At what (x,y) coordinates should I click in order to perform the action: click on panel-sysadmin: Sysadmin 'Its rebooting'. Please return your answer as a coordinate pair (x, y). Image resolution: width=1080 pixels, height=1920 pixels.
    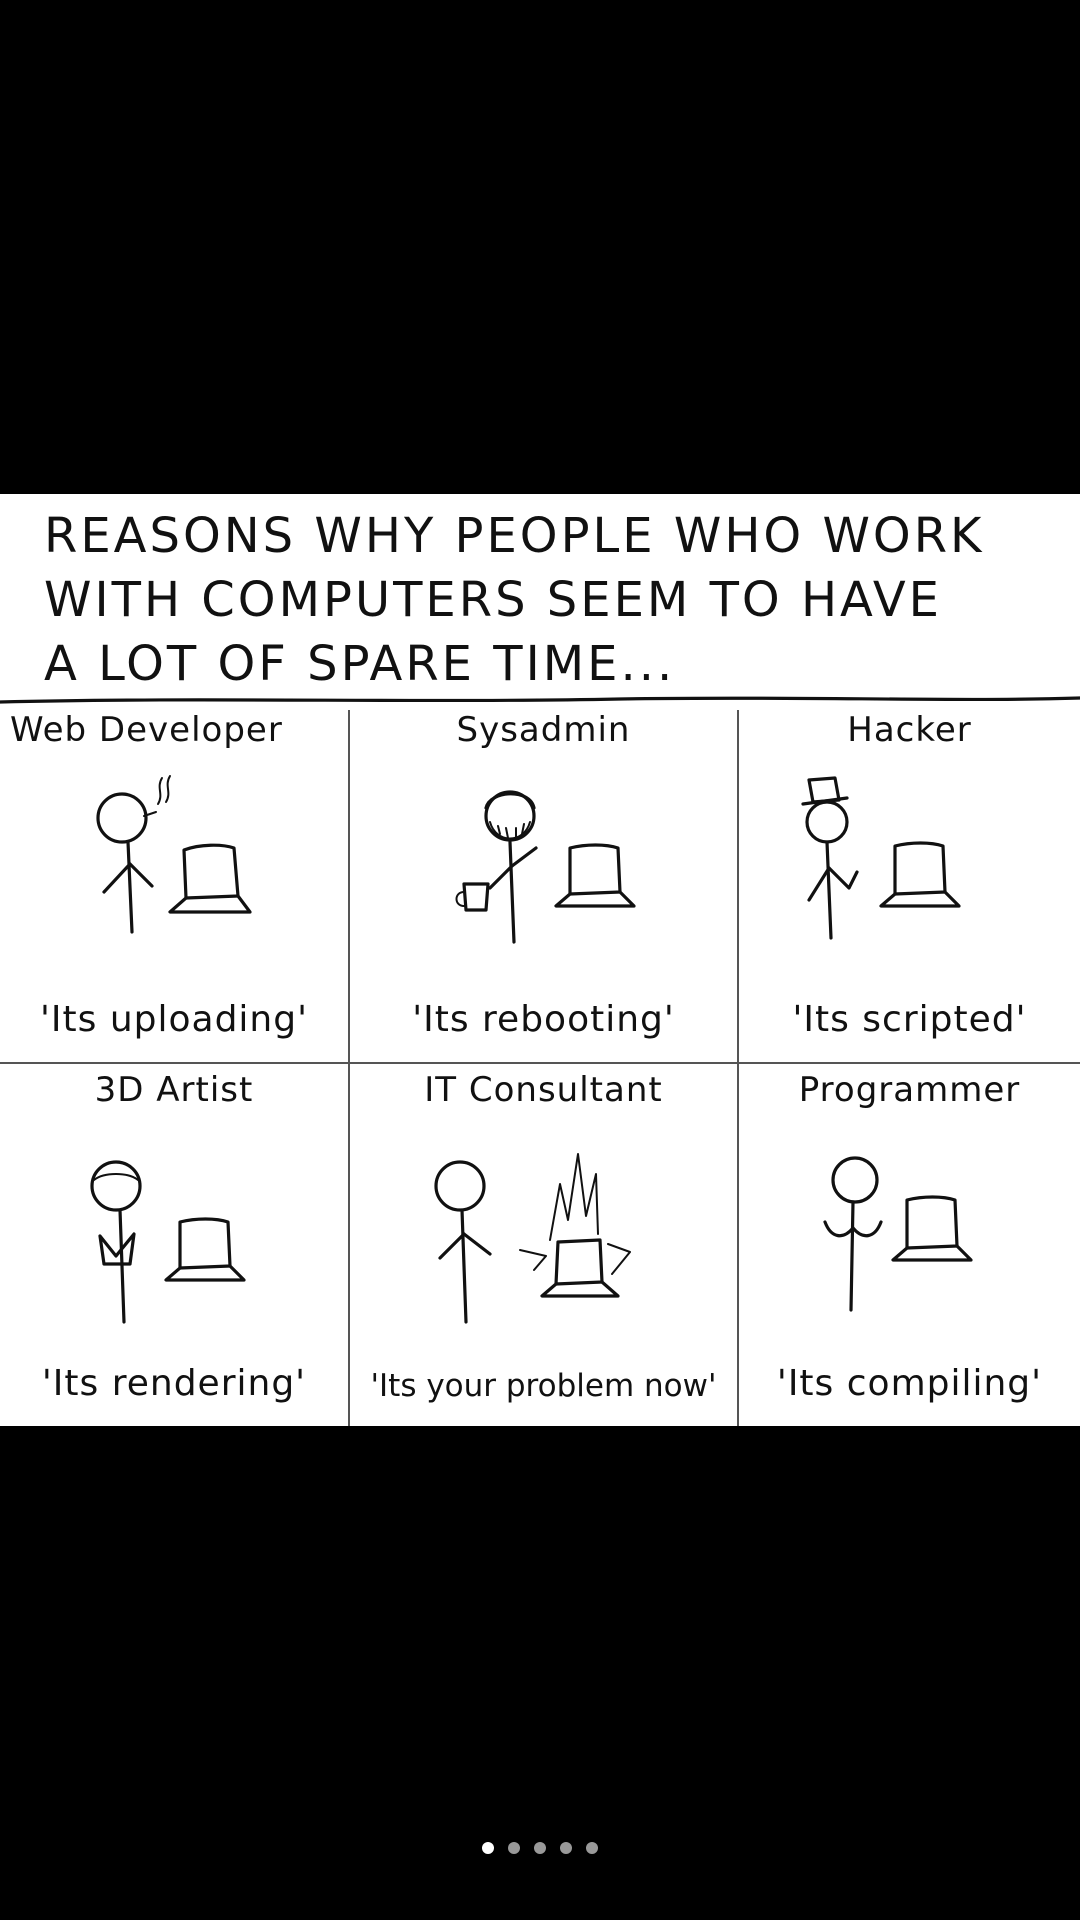
    Looking at the image, I should click on (543, 883).